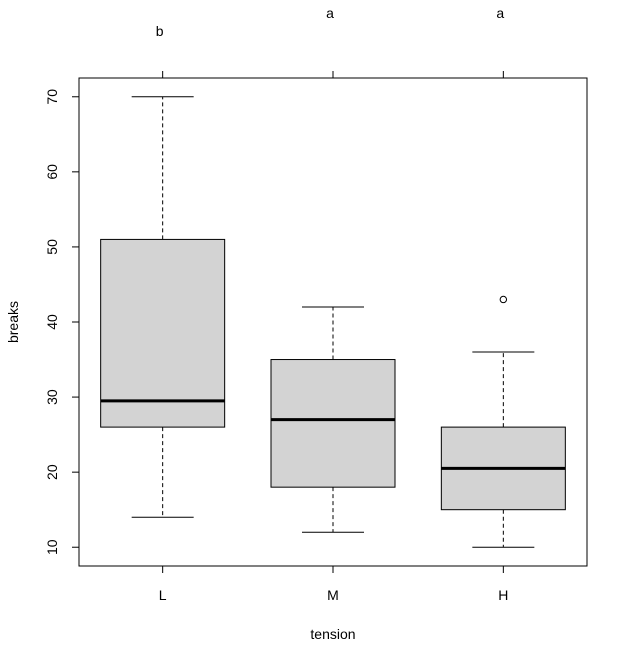 Image resolution: width=628 pixels, height=664 pixels. Describe the element at coordinates (332, 634) in the screenshot. I see `x-axis-title: tension` at that location.